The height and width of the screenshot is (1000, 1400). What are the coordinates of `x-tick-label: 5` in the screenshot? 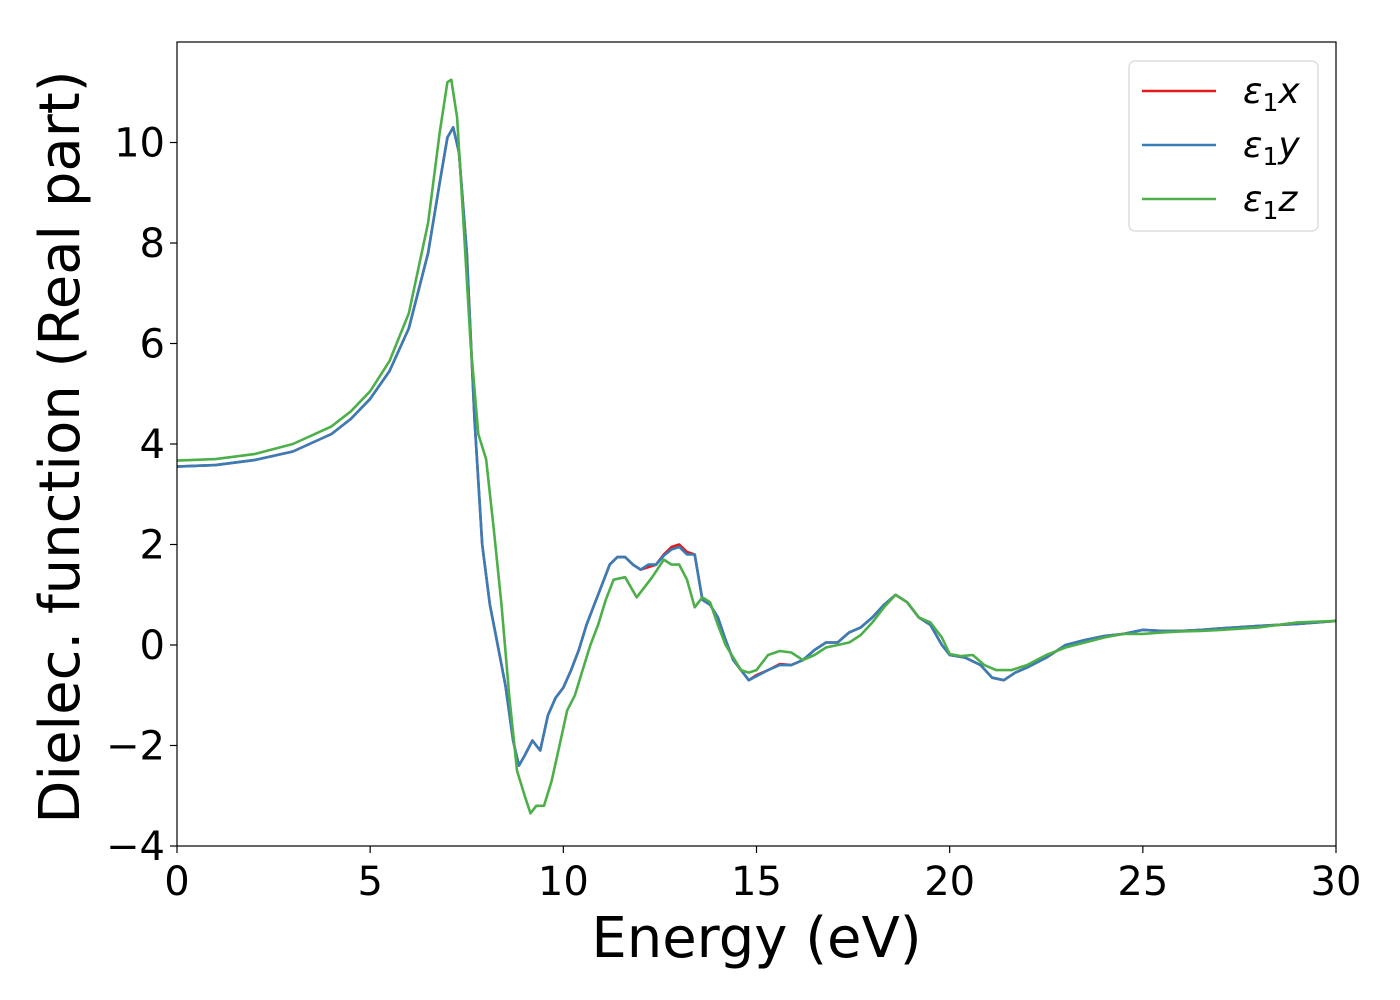 It's located at (369, 882).